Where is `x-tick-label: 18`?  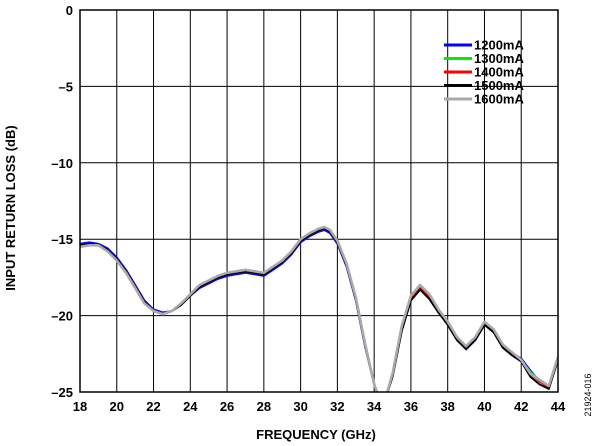
x-tick-label: 18 is located at coordinates (80, 406).